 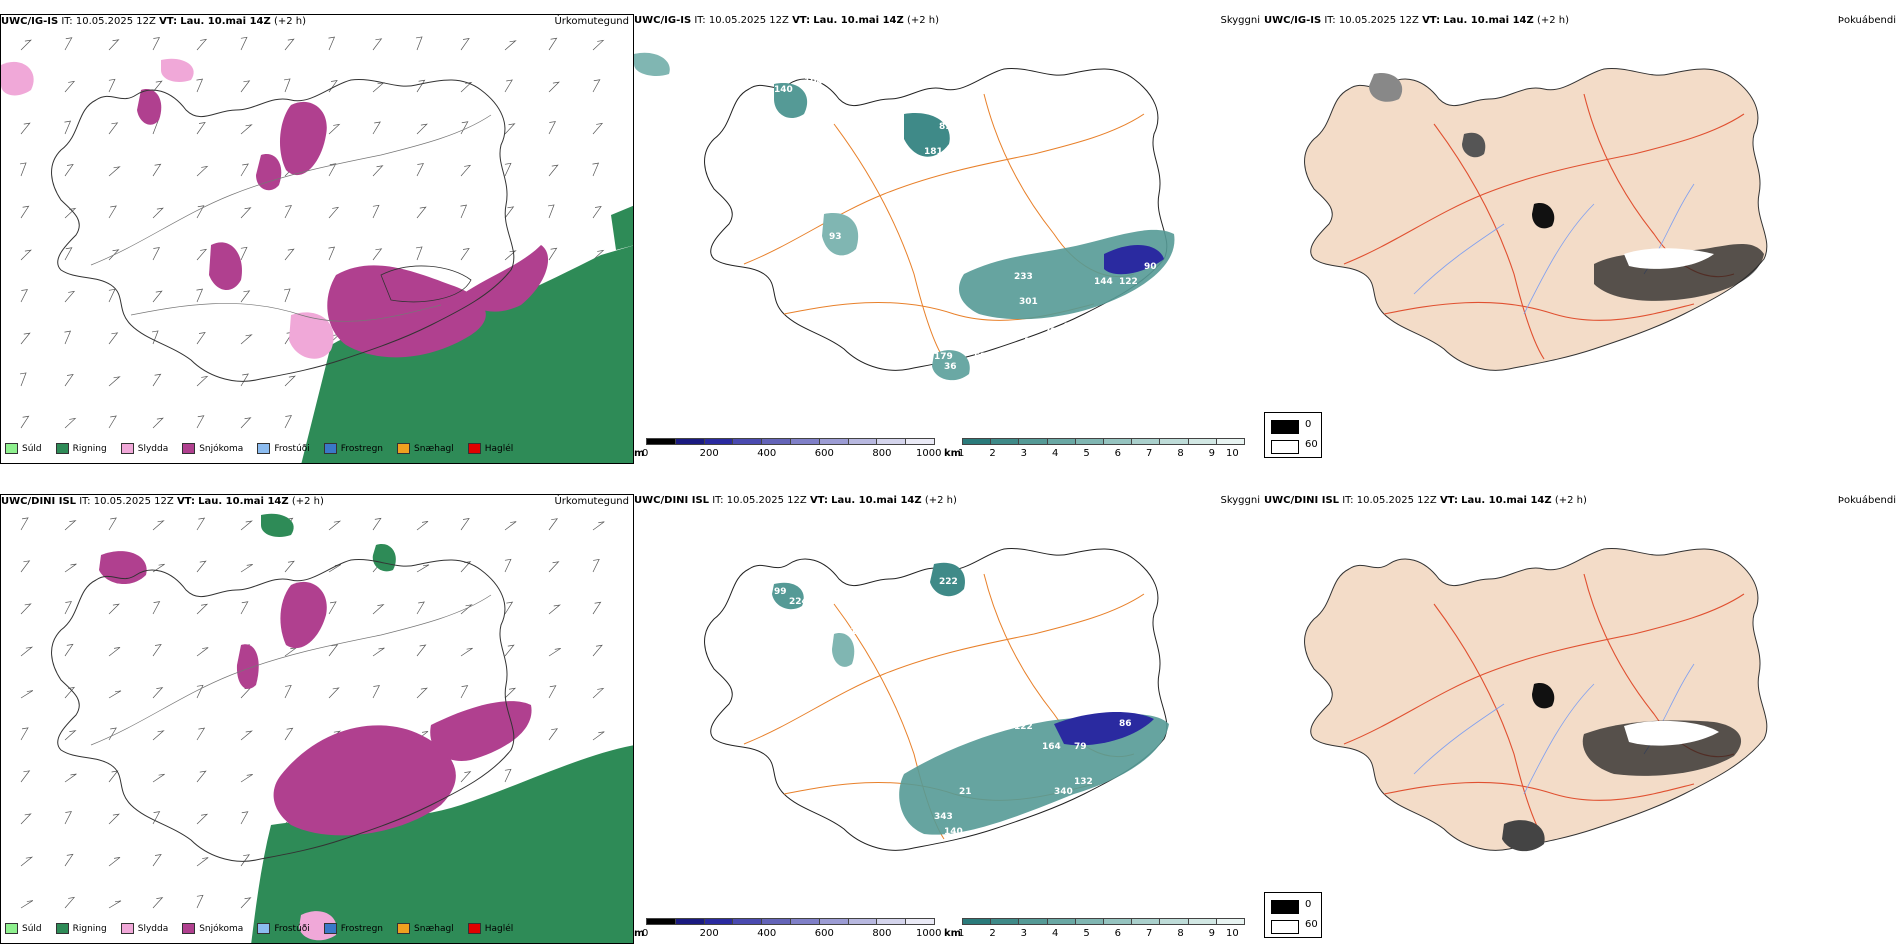 I want to click on visibility-value-label: 52, so click(x=980, y=357).